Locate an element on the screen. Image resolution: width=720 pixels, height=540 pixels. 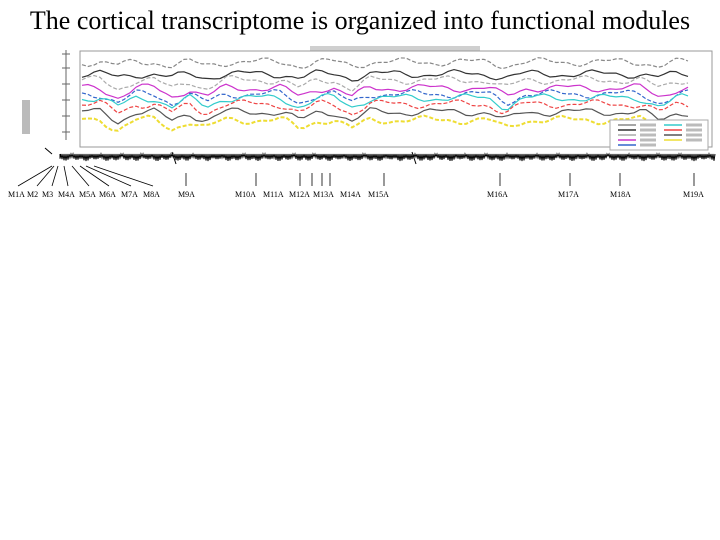
expression-series is located at coordinates (385, 94).